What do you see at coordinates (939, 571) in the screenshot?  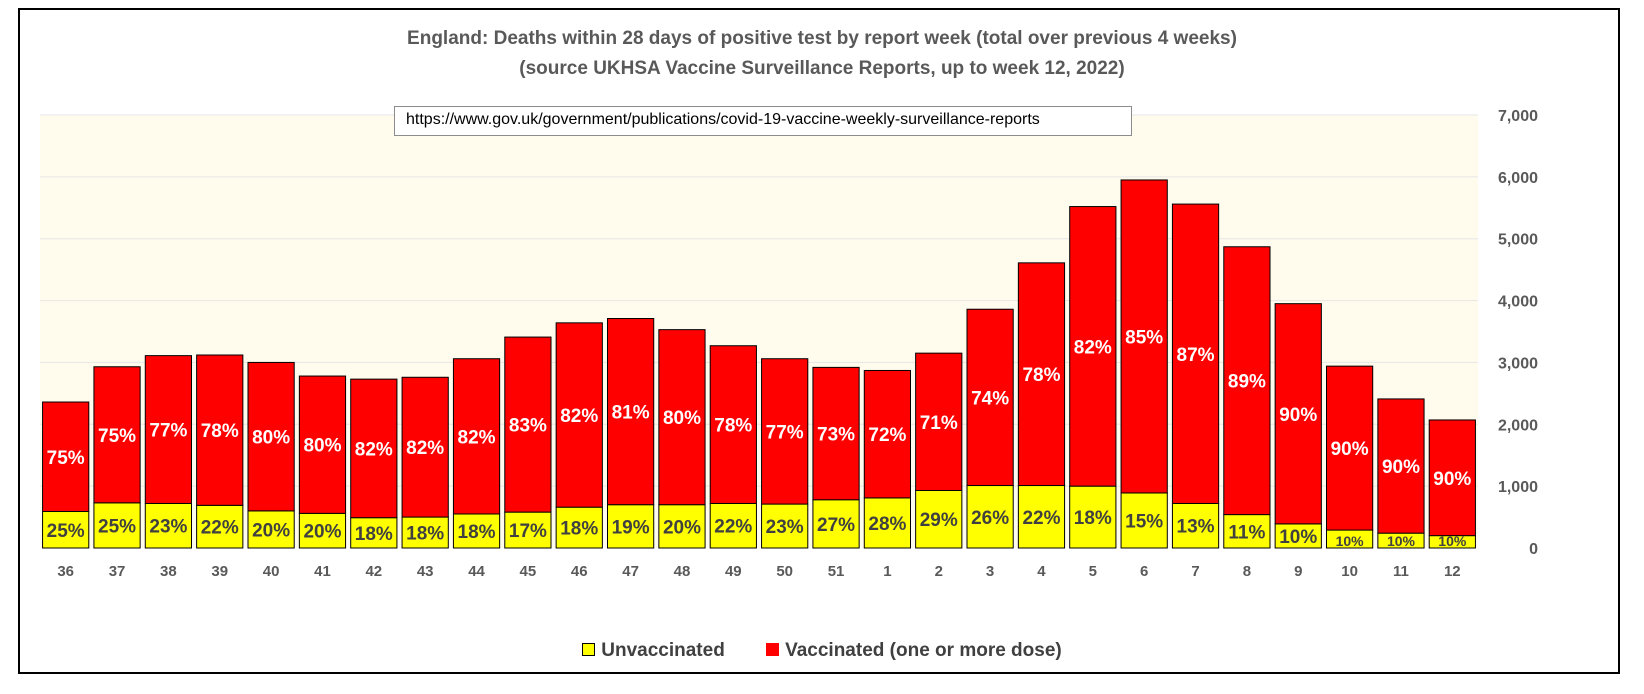 I see `x-tick-label: 2` at bounding box center [939, 571].